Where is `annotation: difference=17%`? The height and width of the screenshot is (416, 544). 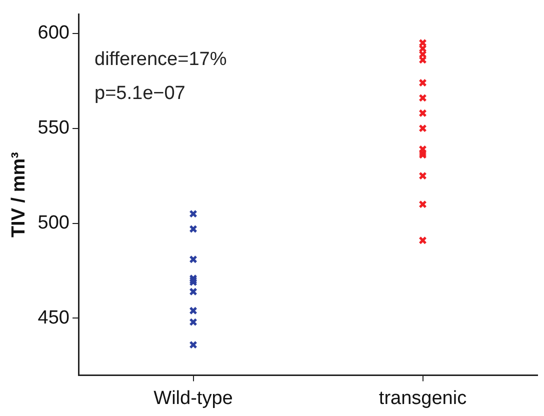 annotation: difference=17% is located at coordinates (160, 59).